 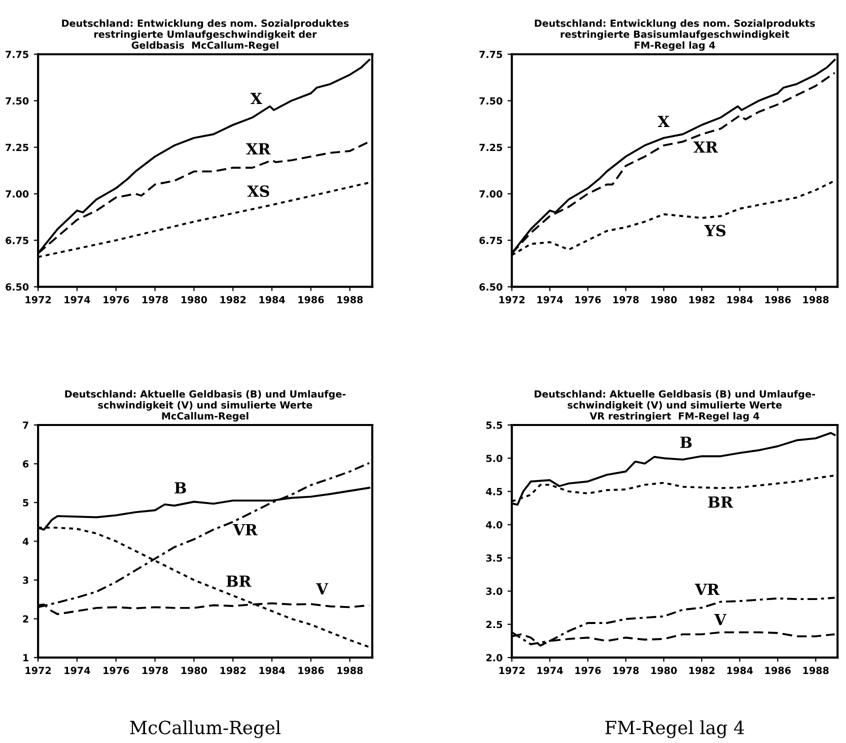 I want to click on series-label: YS, so click(x=715, y=230).